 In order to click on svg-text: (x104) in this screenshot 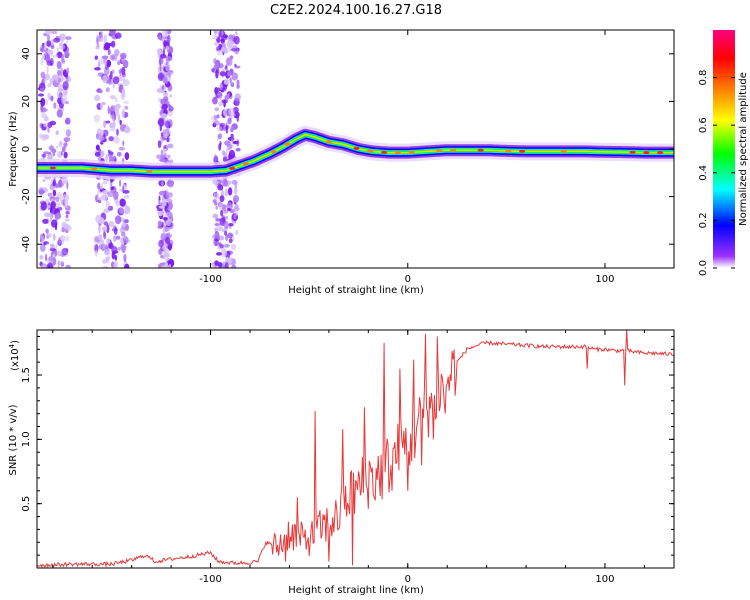, I will do `click(14, 355)`.